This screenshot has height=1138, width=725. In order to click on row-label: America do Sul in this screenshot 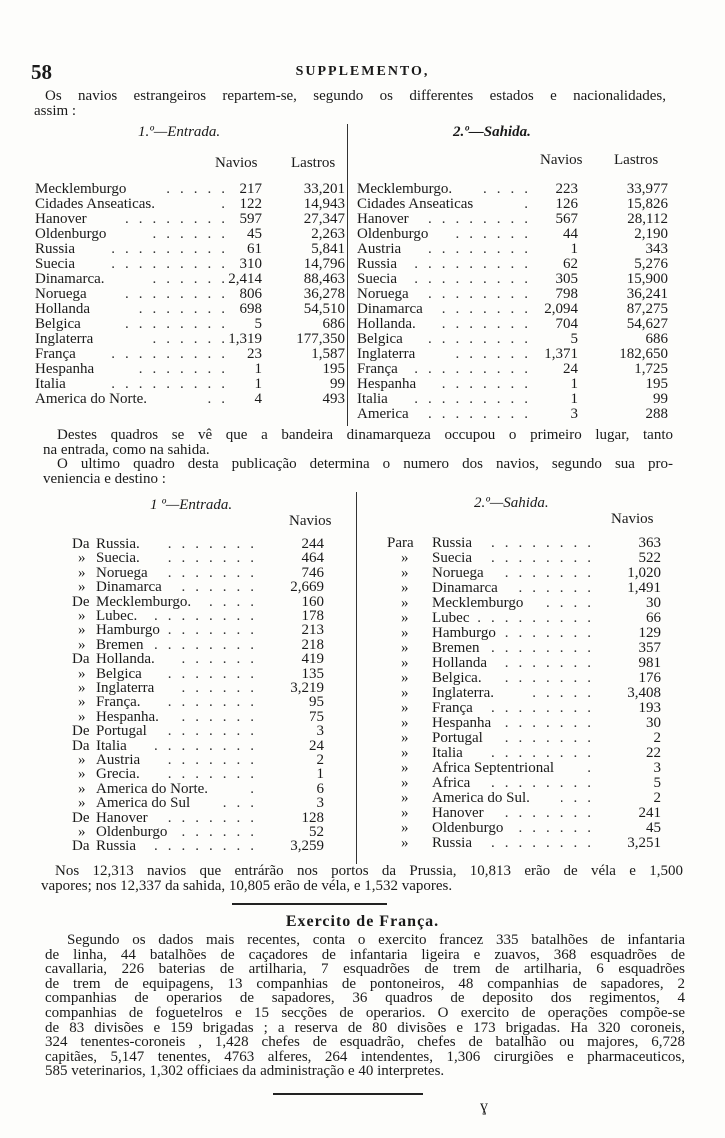, I will do `click(143, 803)`.